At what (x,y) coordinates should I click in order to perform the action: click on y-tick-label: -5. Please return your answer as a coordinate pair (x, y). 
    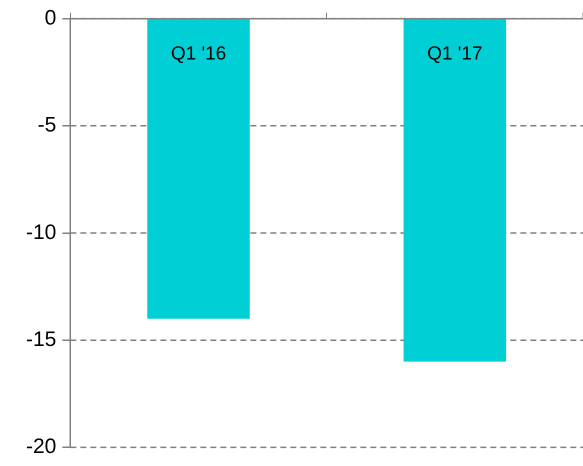
    Looking at the image, I should click on (47, 125).